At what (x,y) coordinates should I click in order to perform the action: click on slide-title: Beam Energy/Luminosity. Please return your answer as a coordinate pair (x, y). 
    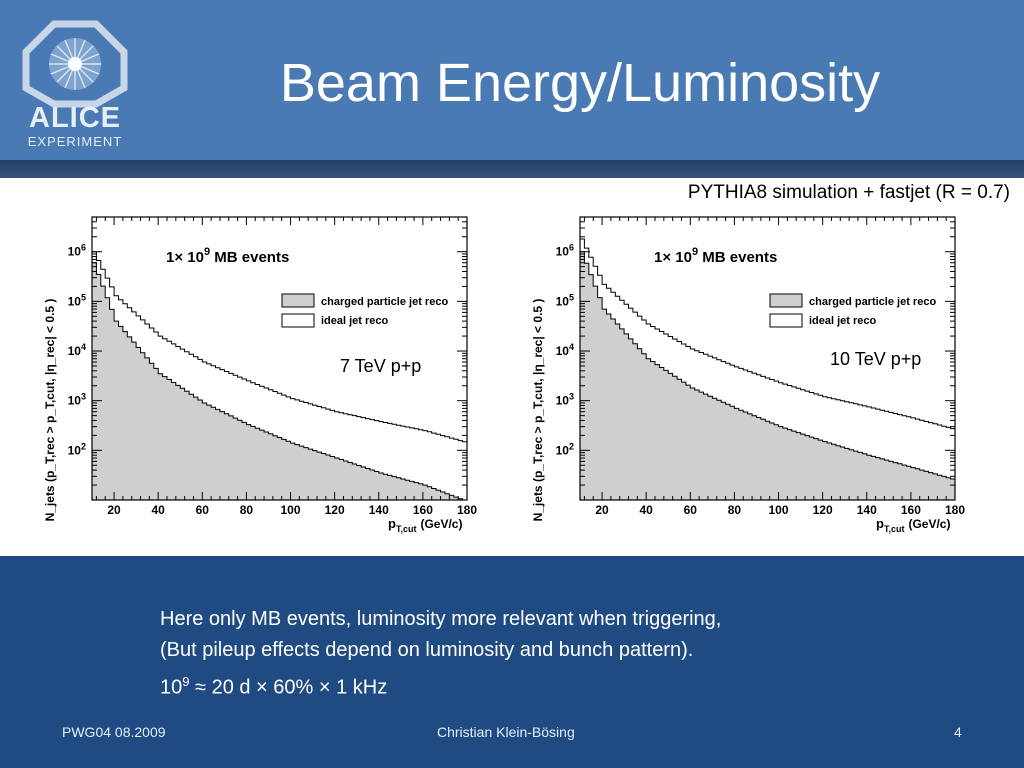
    Looking at the image, I should click on (580, 83).